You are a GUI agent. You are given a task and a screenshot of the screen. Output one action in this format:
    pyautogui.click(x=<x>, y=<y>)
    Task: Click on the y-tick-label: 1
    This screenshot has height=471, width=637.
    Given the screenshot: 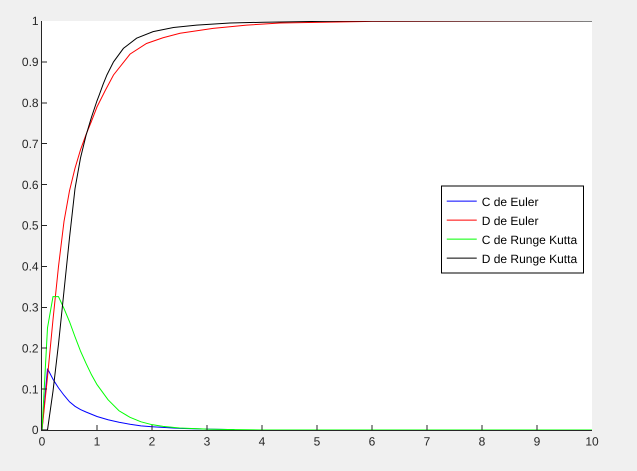 What is the action you would take?
    pyautogui.click(x=35, y=21)
    